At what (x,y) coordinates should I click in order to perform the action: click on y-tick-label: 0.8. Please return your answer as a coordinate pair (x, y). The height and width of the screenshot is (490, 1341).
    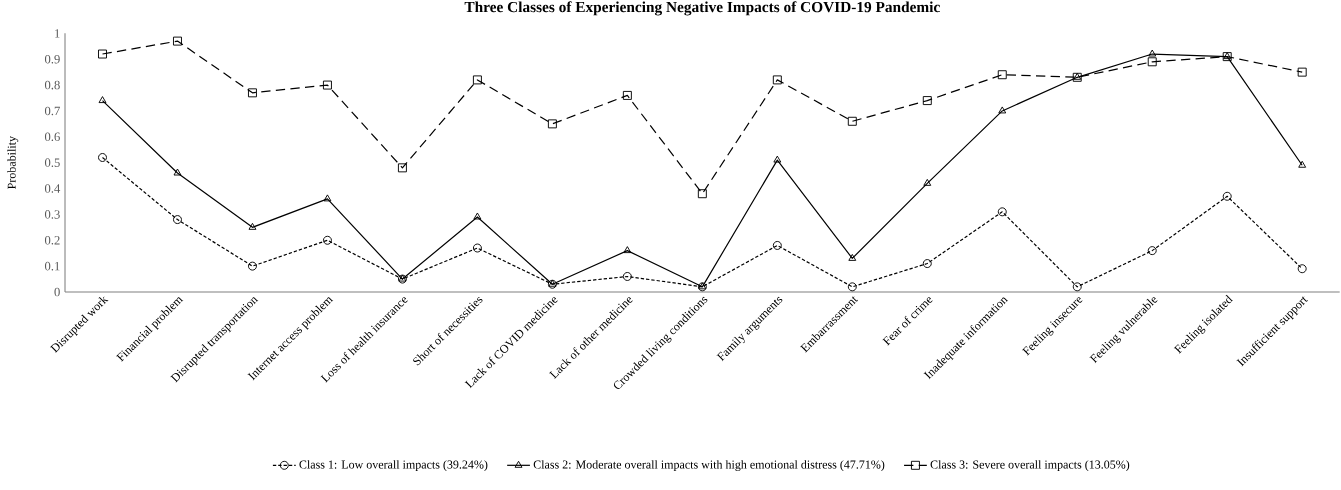
    Looking at the image, I should click on (52, 85).